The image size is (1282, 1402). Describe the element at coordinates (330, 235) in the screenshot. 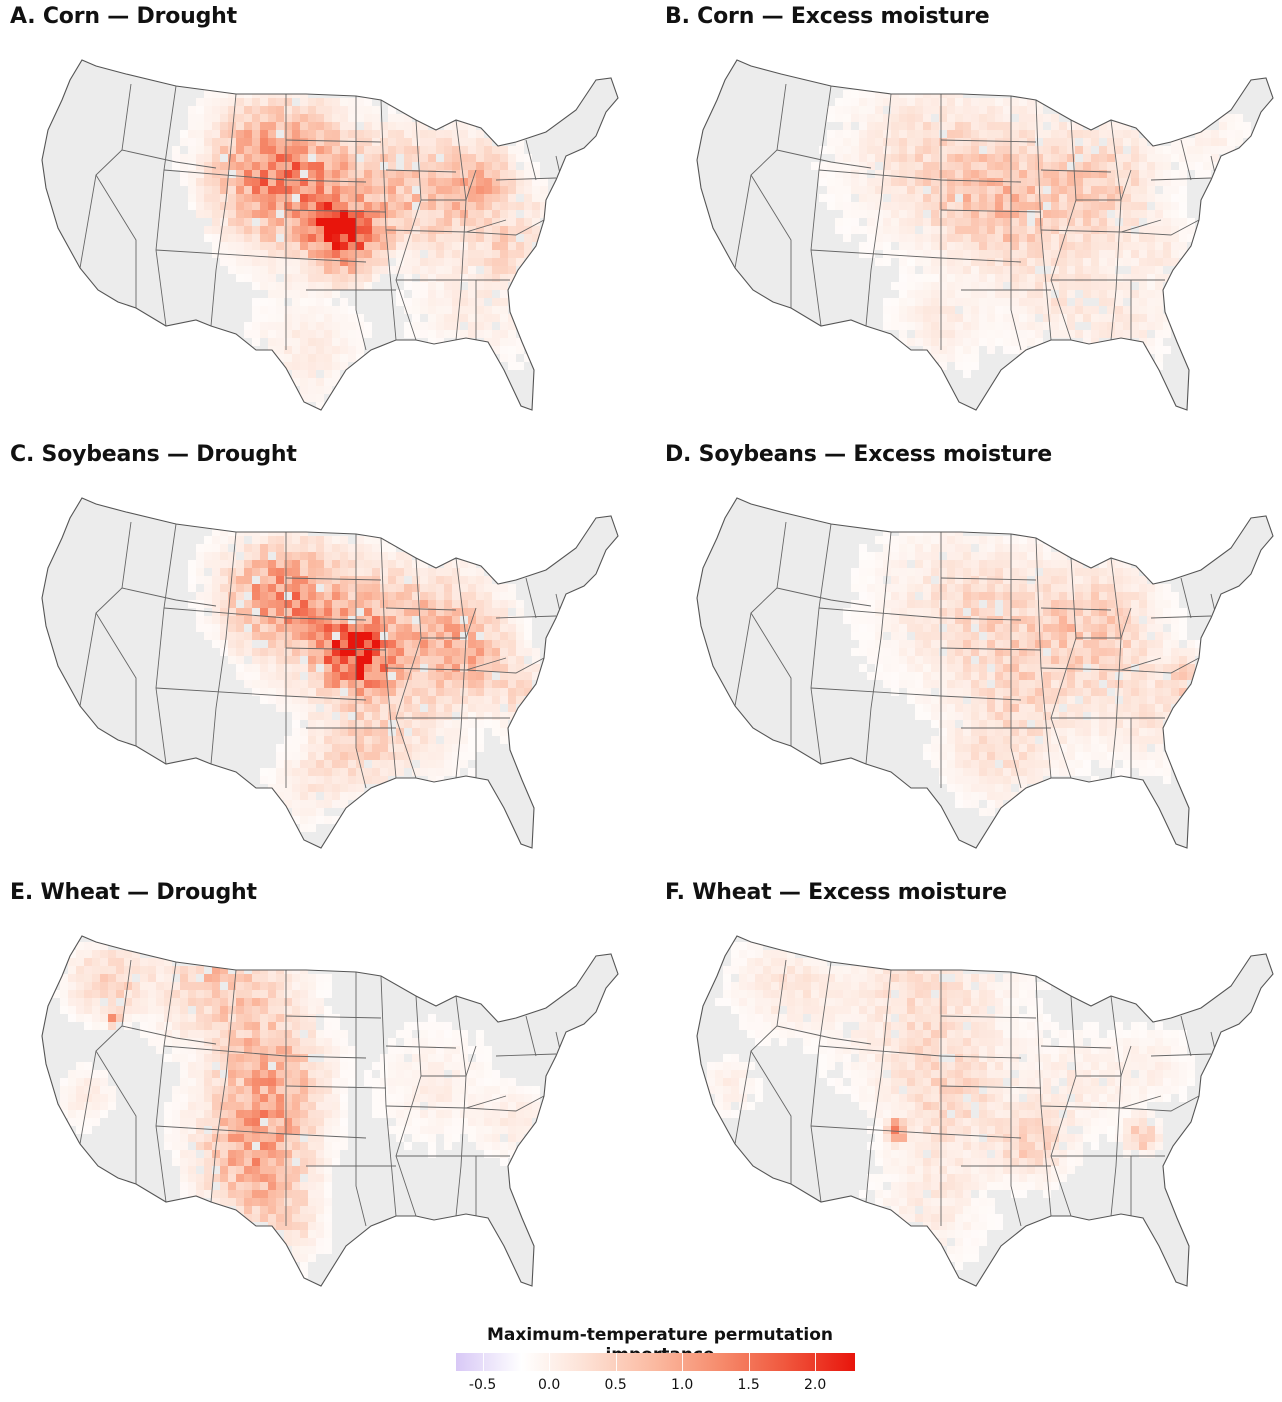

I see `us-outline` at that location.